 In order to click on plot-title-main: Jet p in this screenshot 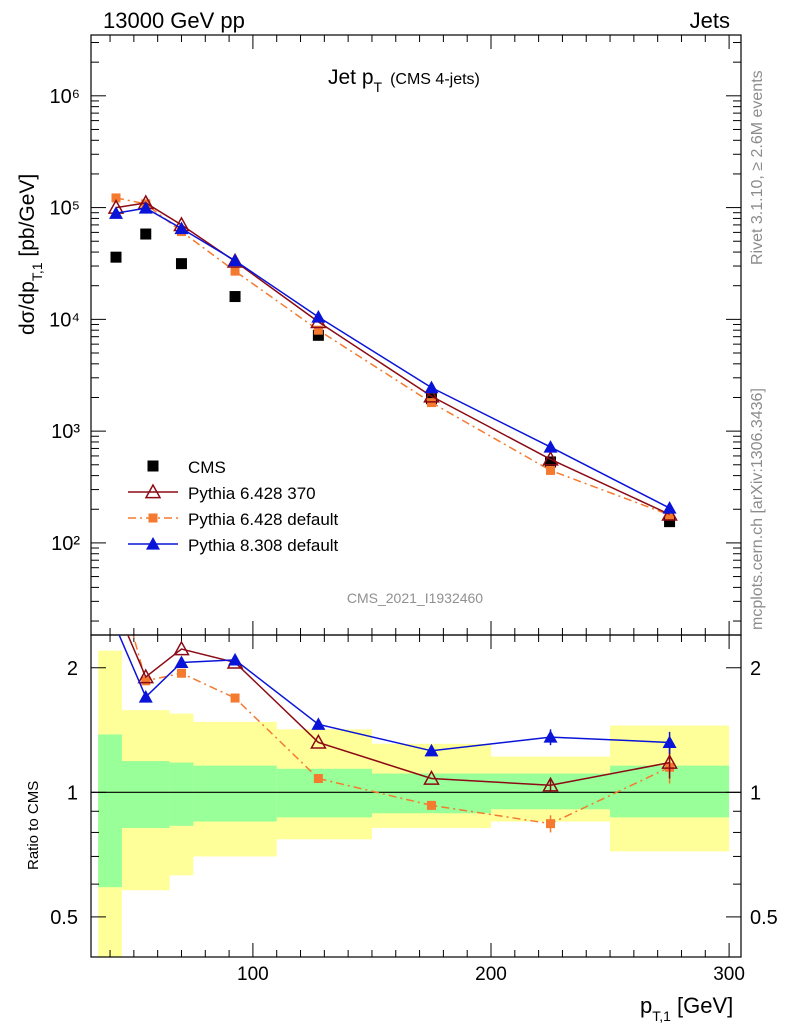, I will do `click(351, 77)`.